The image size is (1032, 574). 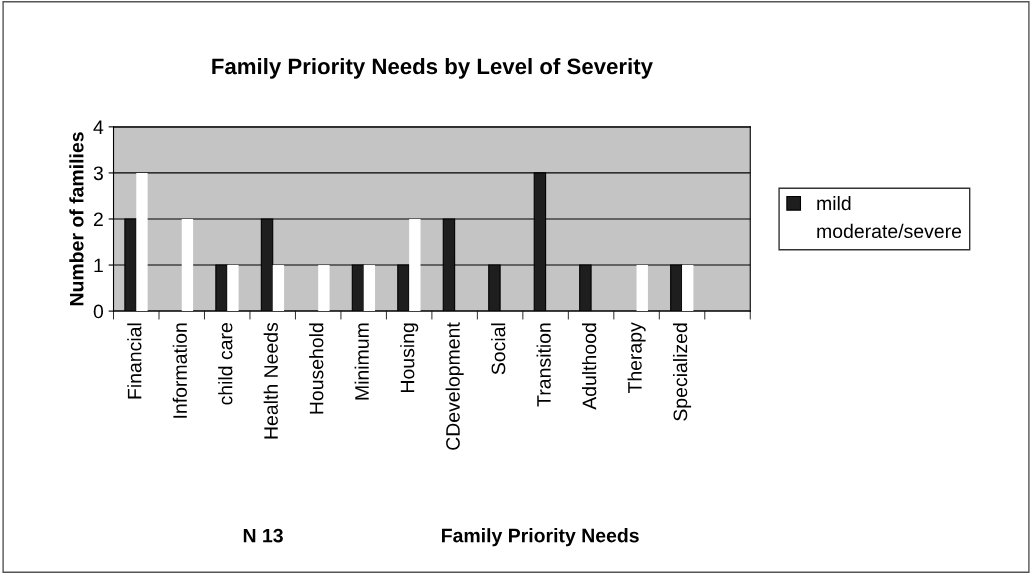 I want to click on x-tick-label: Adulthood, so click(x=589, y=366).